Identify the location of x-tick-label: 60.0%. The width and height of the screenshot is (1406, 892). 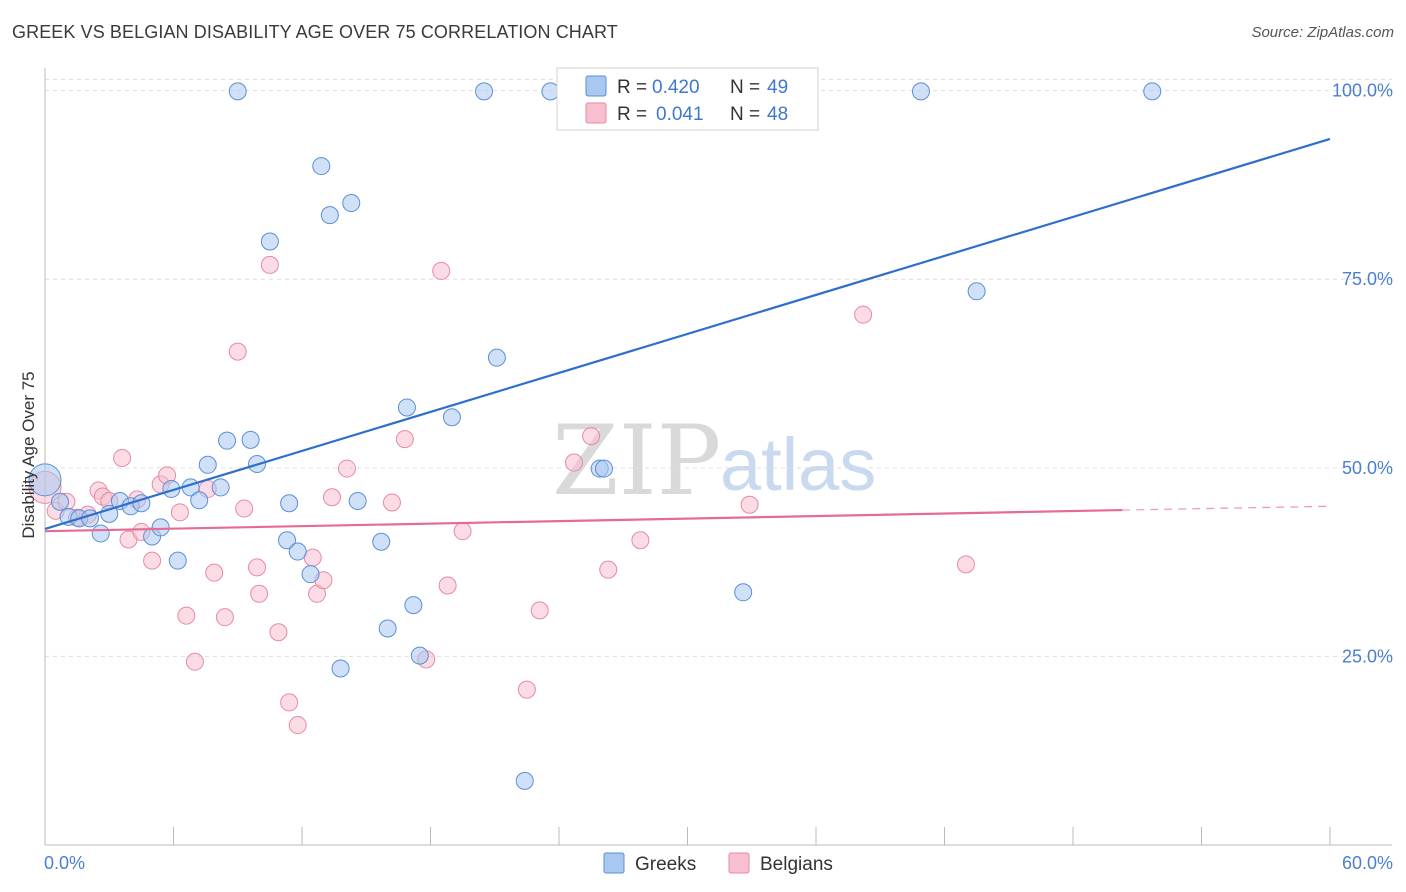
(1367, 863).